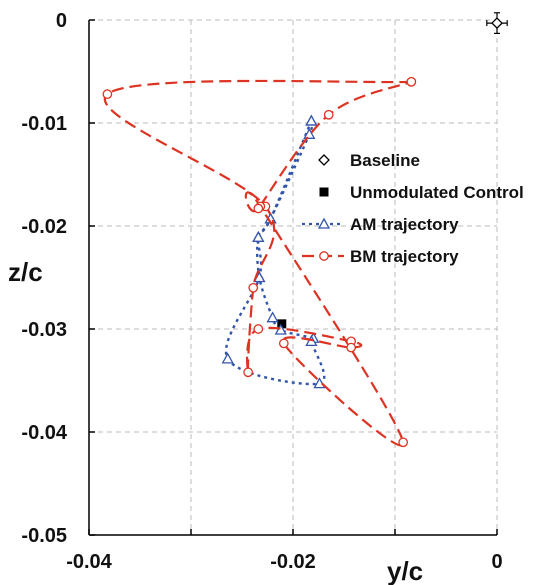 This screenshot has width=546, height=585. Describe the element at coordinates (404, 256) in the screenshot. I see `legend-label: BM trajectory` at that location.